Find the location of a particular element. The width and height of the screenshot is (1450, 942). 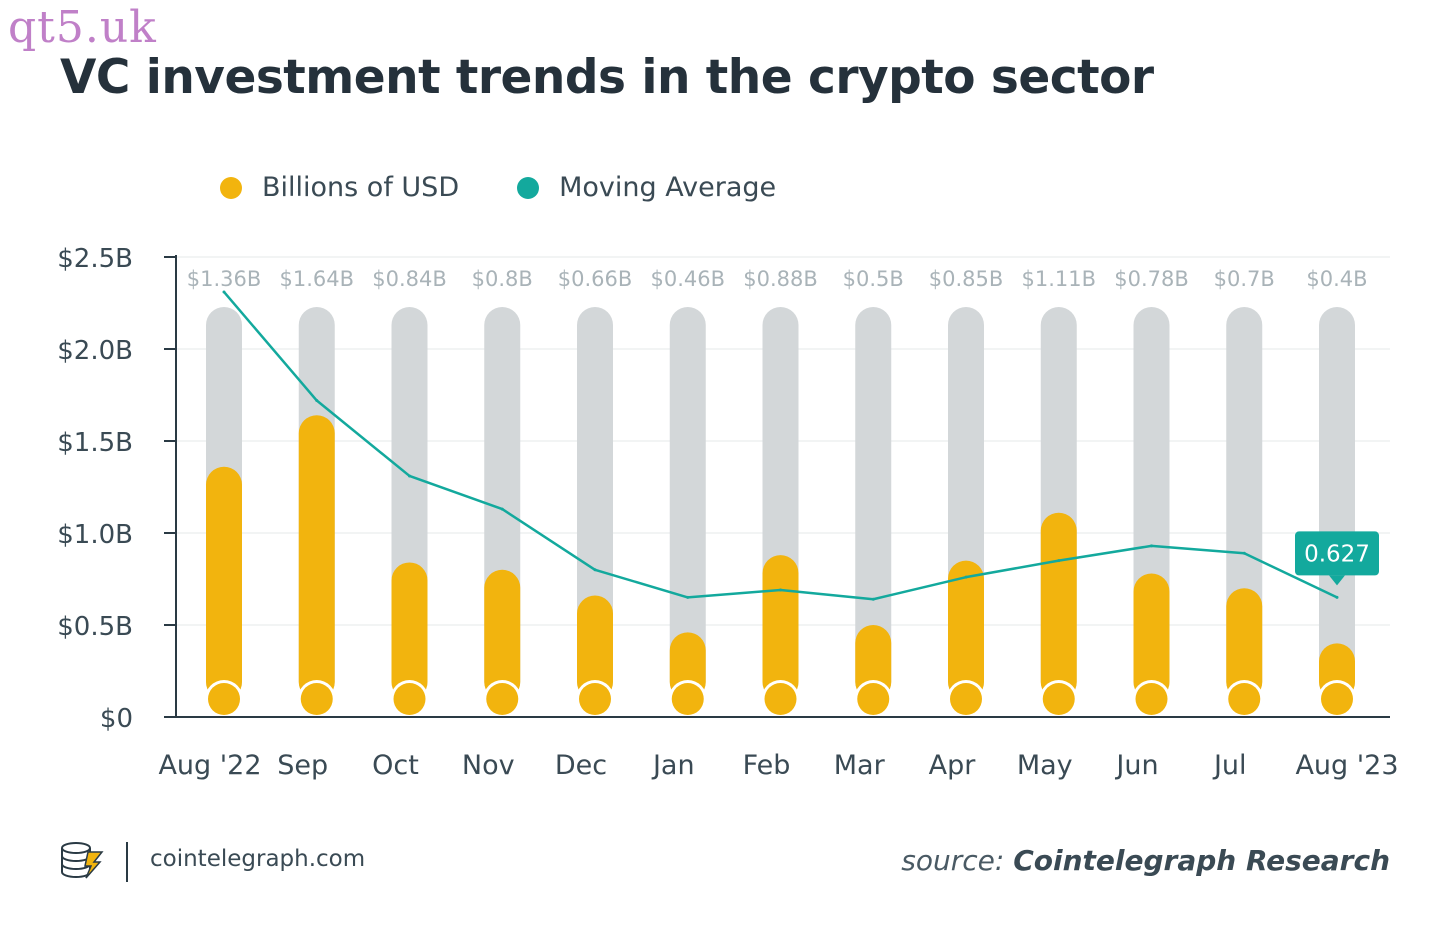

legend: Billions of USD Moving Average is located at coordinates (527, 187).